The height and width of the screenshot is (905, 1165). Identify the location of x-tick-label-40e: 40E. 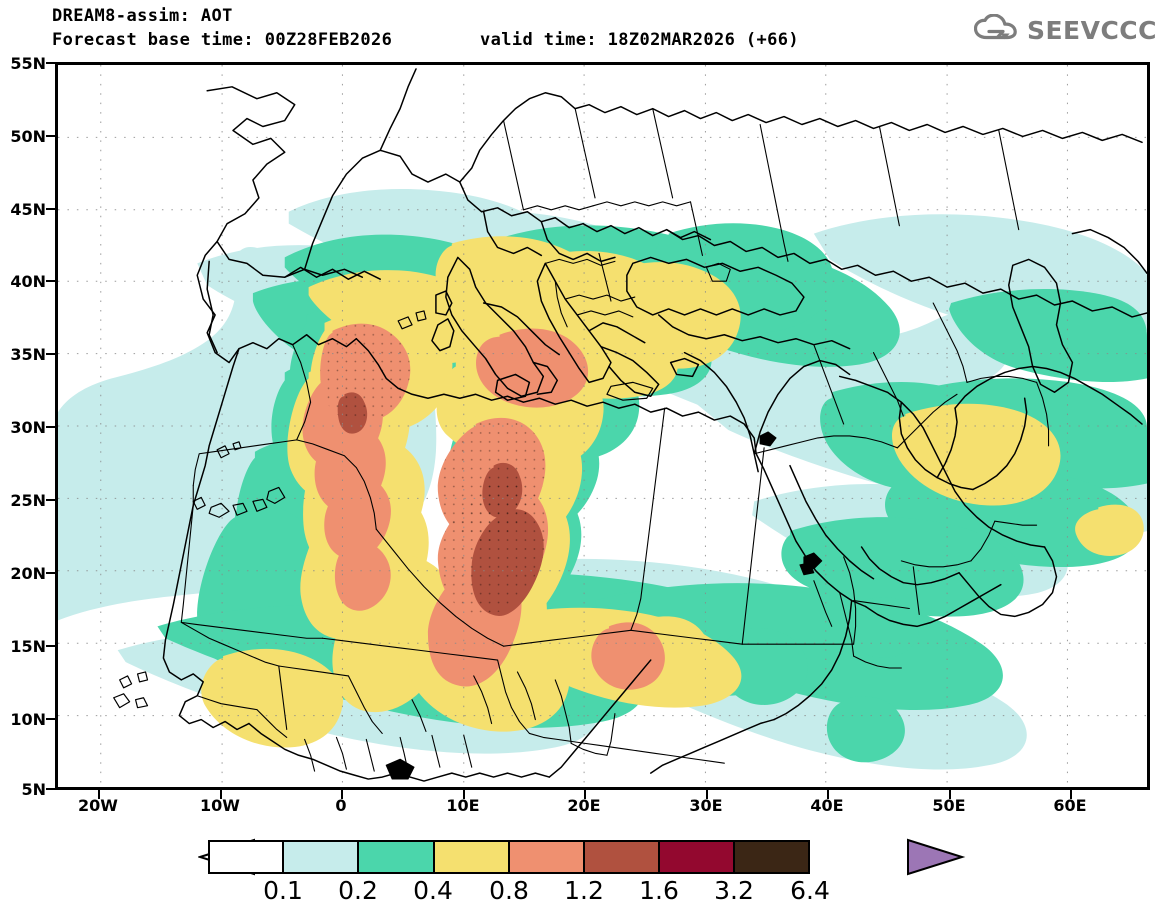
(827, 805).